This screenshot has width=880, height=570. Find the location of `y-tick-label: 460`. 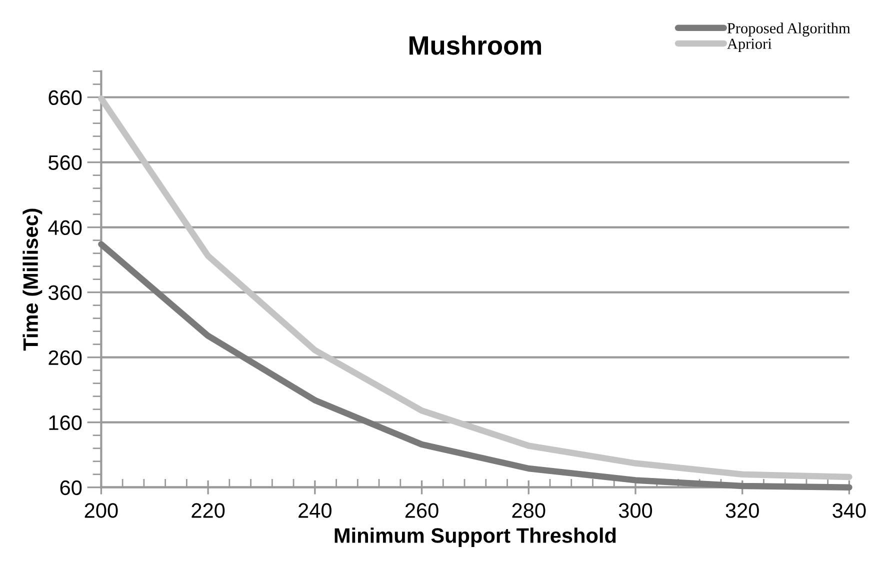

y-tick-label: 460 is located at coordinates (65, 228).